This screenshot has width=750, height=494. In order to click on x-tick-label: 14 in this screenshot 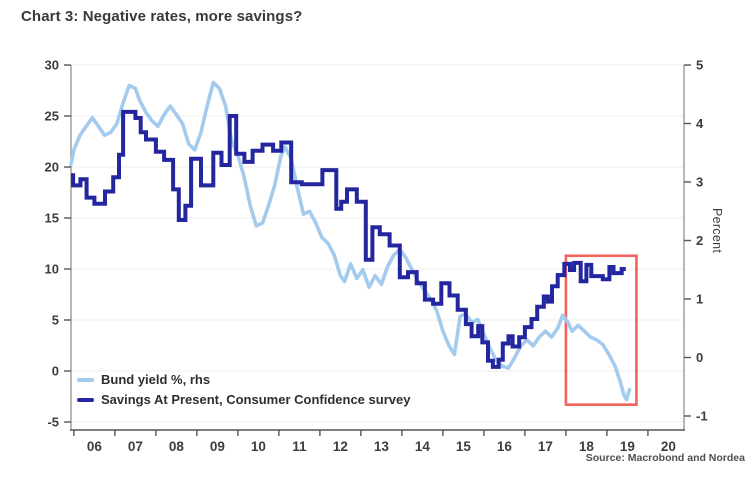, I will do `click(423, 446)`.